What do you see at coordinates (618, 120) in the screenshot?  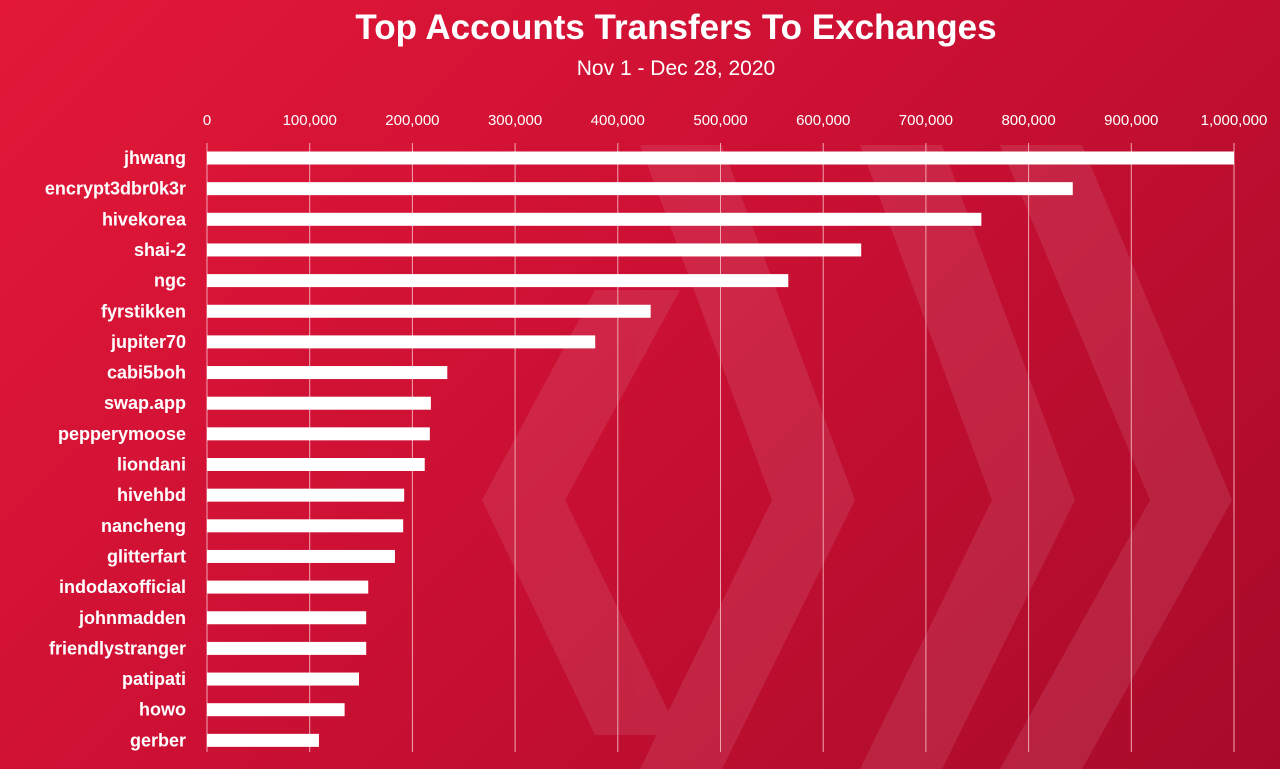 I see `x-tick-label: 400,000` at bounding box center [618, 120].